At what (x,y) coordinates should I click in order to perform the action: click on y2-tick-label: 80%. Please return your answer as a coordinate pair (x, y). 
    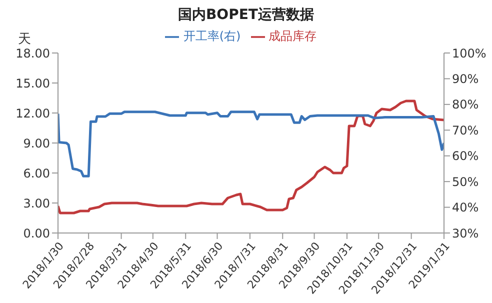
    Looking at the image, I should click on (465, 105).